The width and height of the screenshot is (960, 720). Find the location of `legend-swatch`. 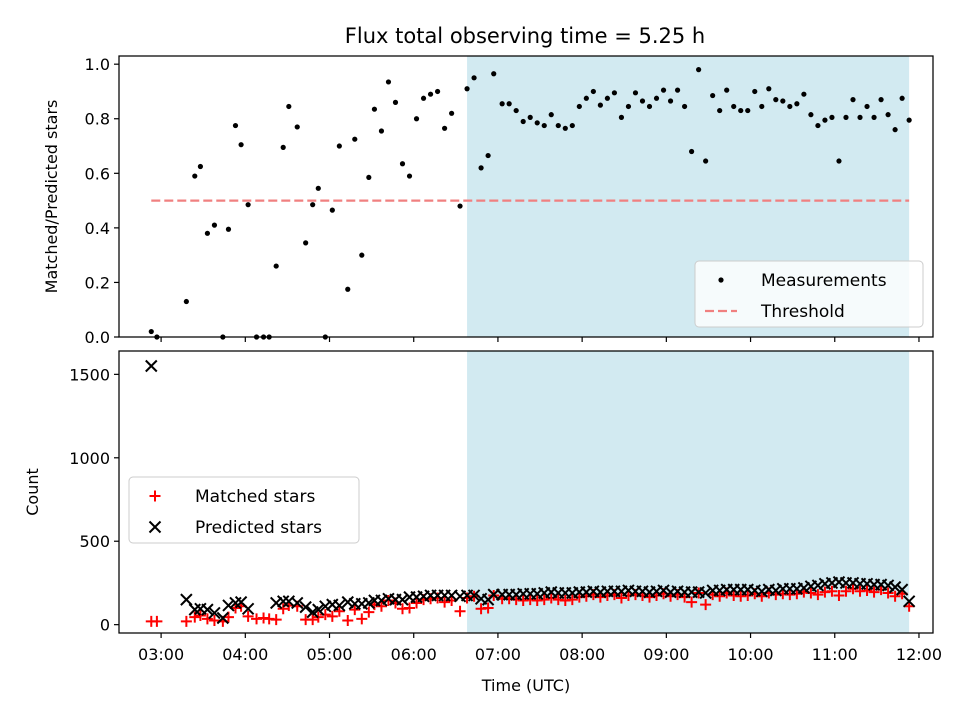

legend-swatch is located at coordinates (155, 496).